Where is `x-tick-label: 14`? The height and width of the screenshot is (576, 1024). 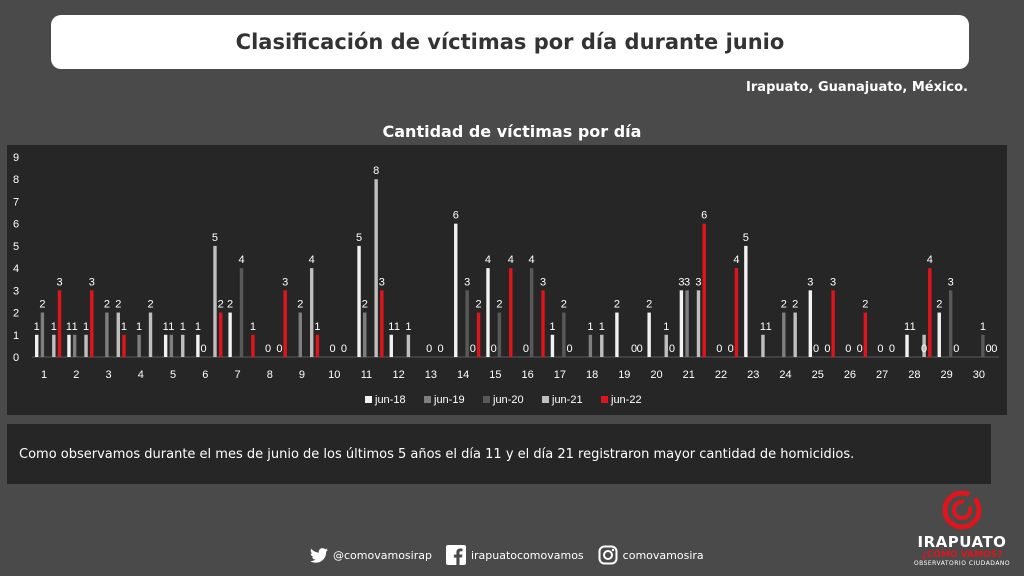 x-tick-label: 14 is located at coordinates (463, 375).